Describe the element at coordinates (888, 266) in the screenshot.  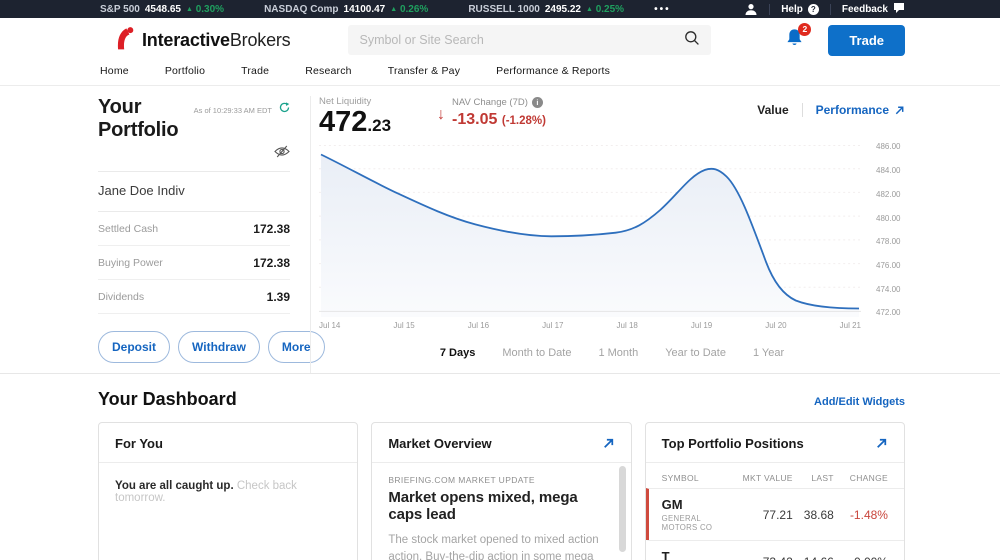
I see `y-tick: 476.00` at that location.